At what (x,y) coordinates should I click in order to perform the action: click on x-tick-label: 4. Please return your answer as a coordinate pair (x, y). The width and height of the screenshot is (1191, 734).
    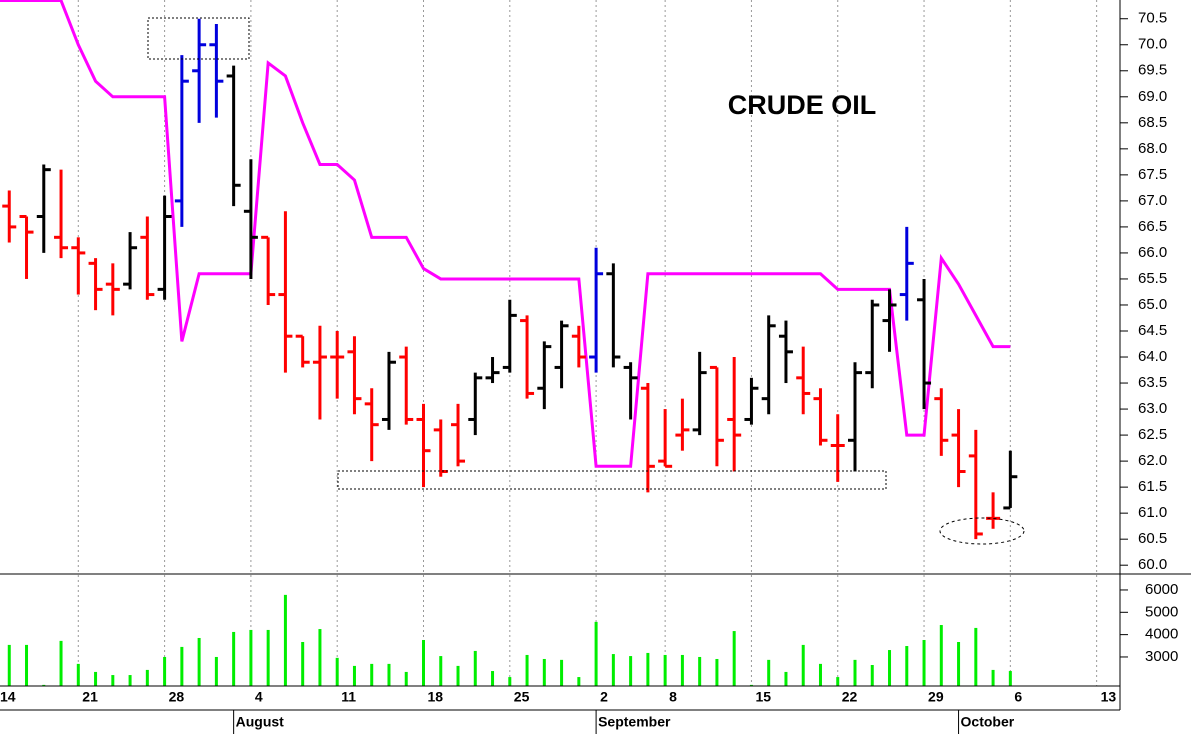
    Looking at the image, I should click on (259, 697).